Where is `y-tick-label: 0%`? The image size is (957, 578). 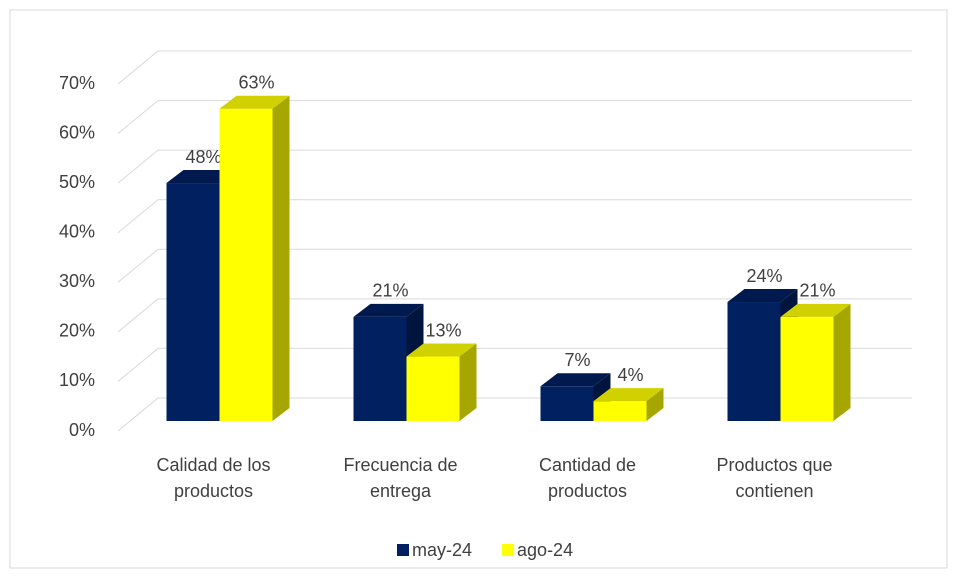 y-tick-label: 0% is located at coordinates (82, 430).